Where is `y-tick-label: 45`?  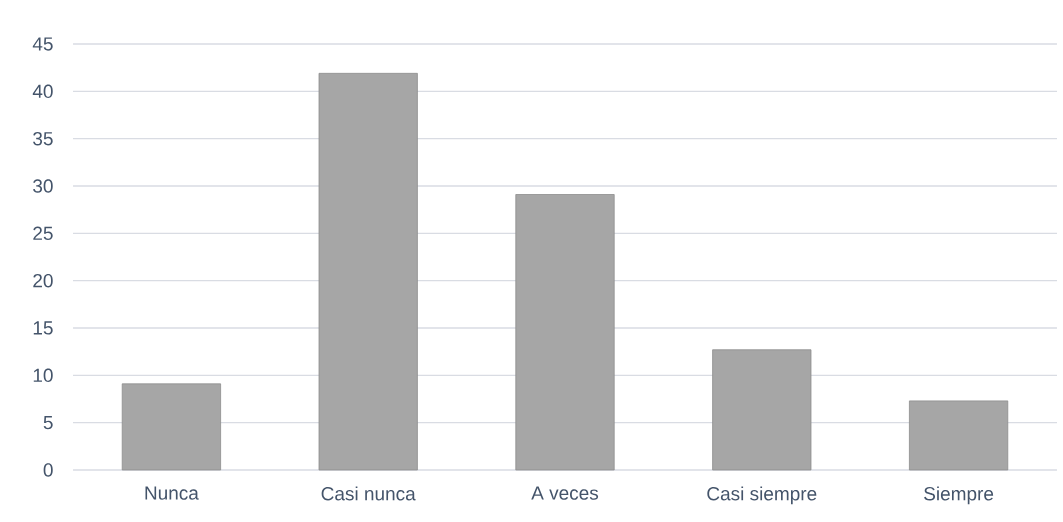 y-tick-label: 45 is located at coordinates (42, 44).